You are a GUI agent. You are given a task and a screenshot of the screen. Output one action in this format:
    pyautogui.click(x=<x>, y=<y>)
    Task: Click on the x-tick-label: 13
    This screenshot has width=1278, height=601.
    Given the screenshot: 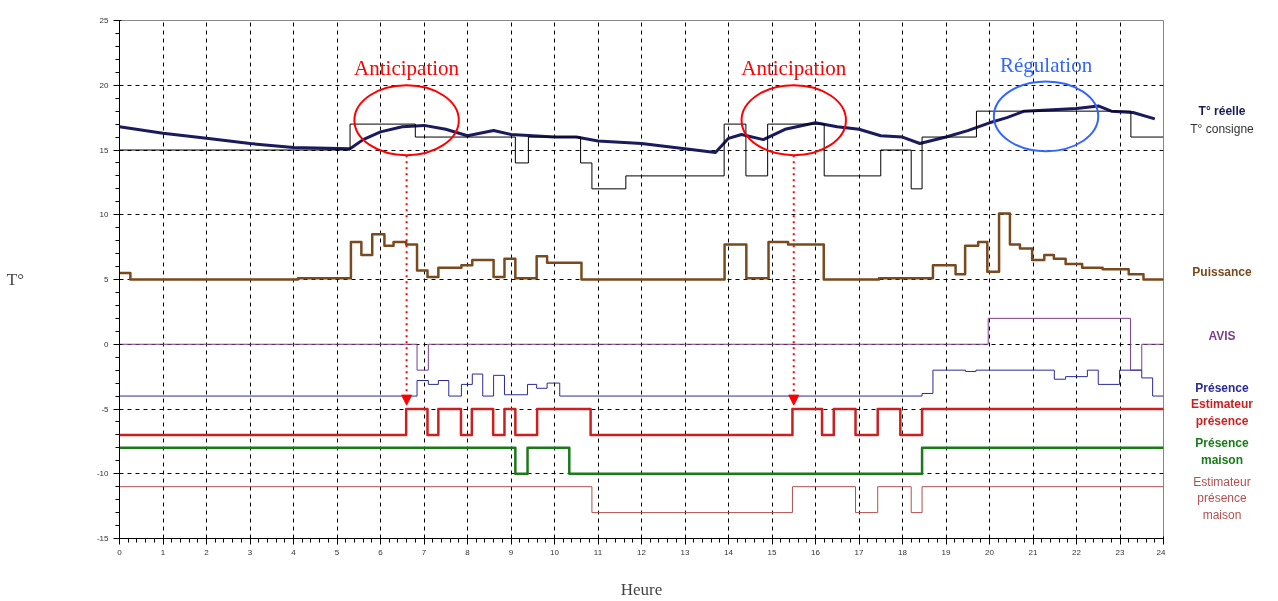 What is the action you would take?
    pyautogui.click(x=685, y=552)
    